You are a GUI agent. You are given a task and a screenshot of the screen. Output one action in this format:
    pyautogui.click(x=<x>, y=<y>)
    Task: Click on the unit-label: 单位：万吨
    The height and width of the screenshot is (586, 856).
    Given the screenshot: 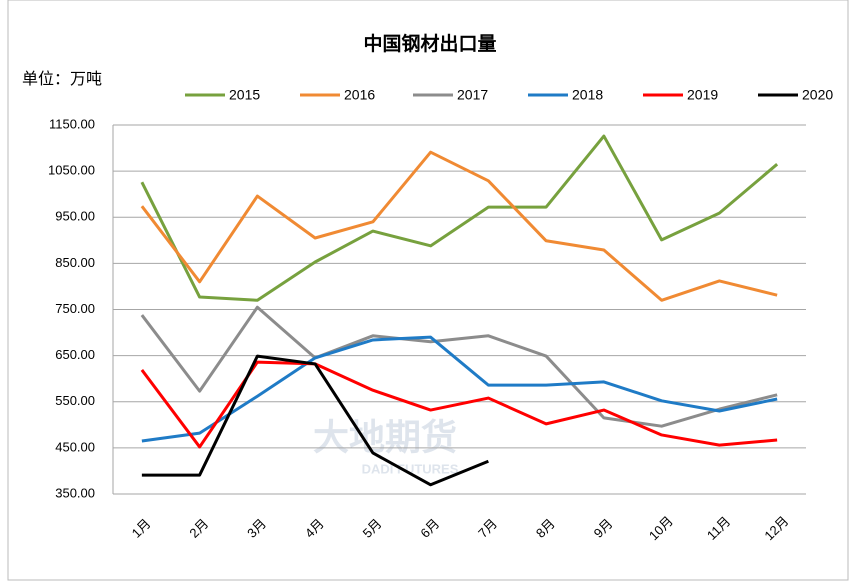 What is the action you would take?
    pyautogui.click(x=62, y=79)
    